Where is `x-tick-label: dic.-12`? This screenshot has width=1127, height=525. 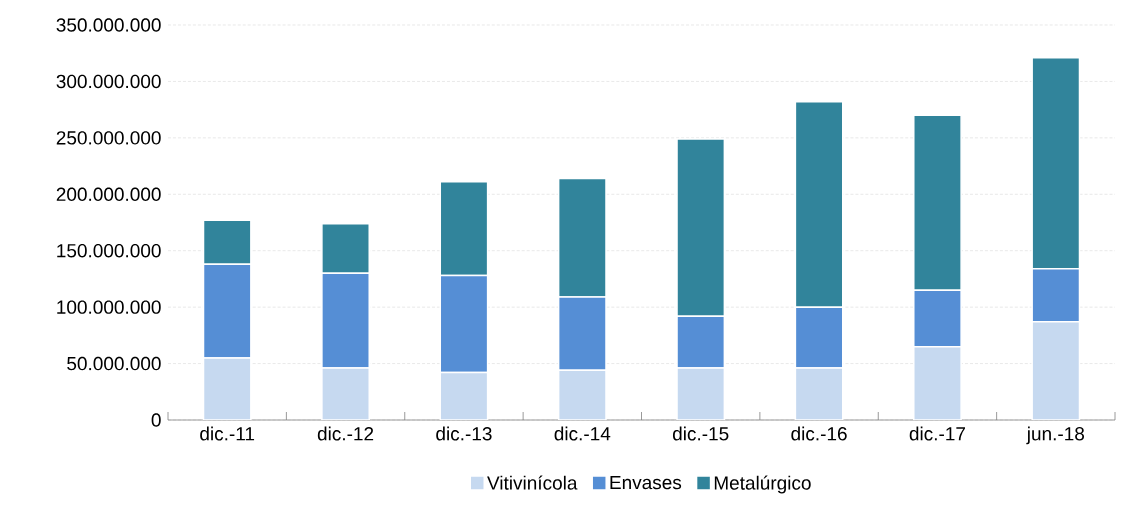
x-tick-label: dic.-12 is located at coordinates (345, 433).